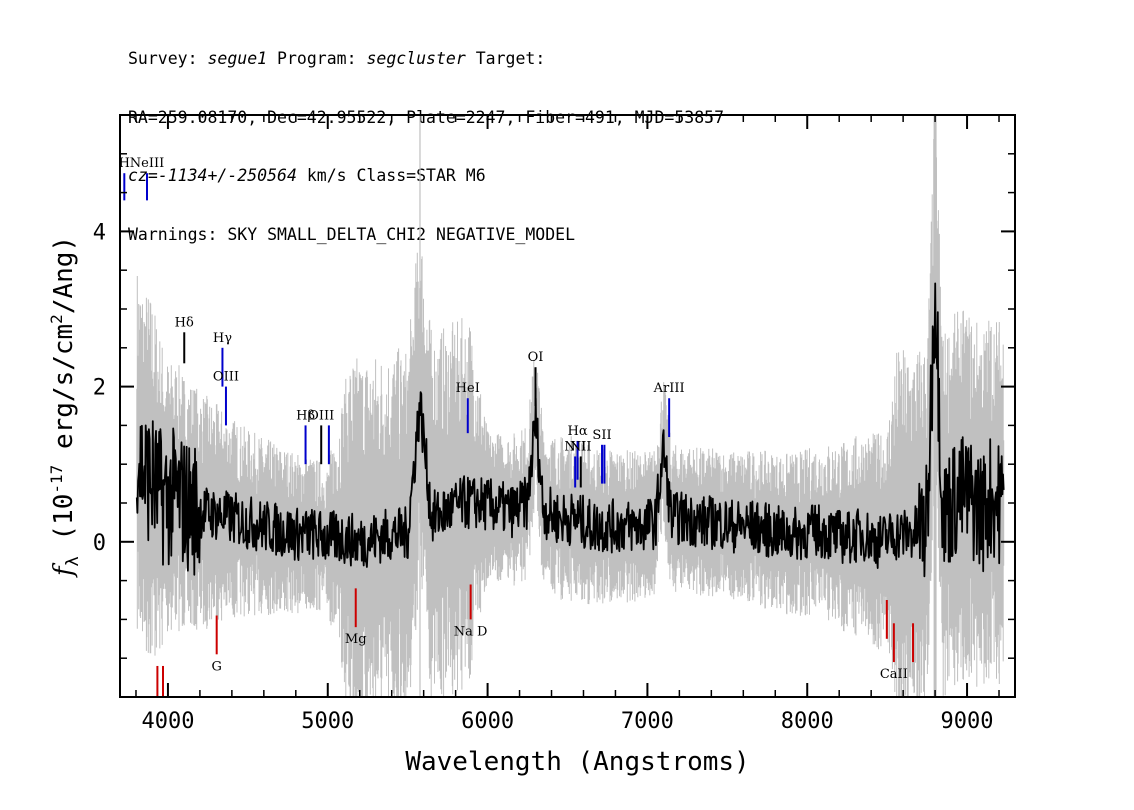 The height and width of the screenshot is (810, 1134). I want to click on x-axis-title: Wavelength (Angstroms), so click(577, 762).